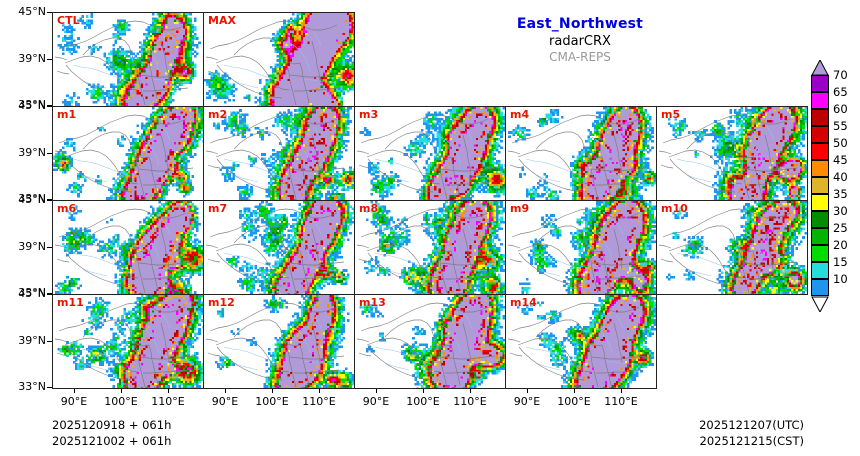 Image resolution: width=860 pixels, height=456 pixels. Describe the element at coordinates (279, 153) in the screenshot. I see `panel-m2: m2` at that location.